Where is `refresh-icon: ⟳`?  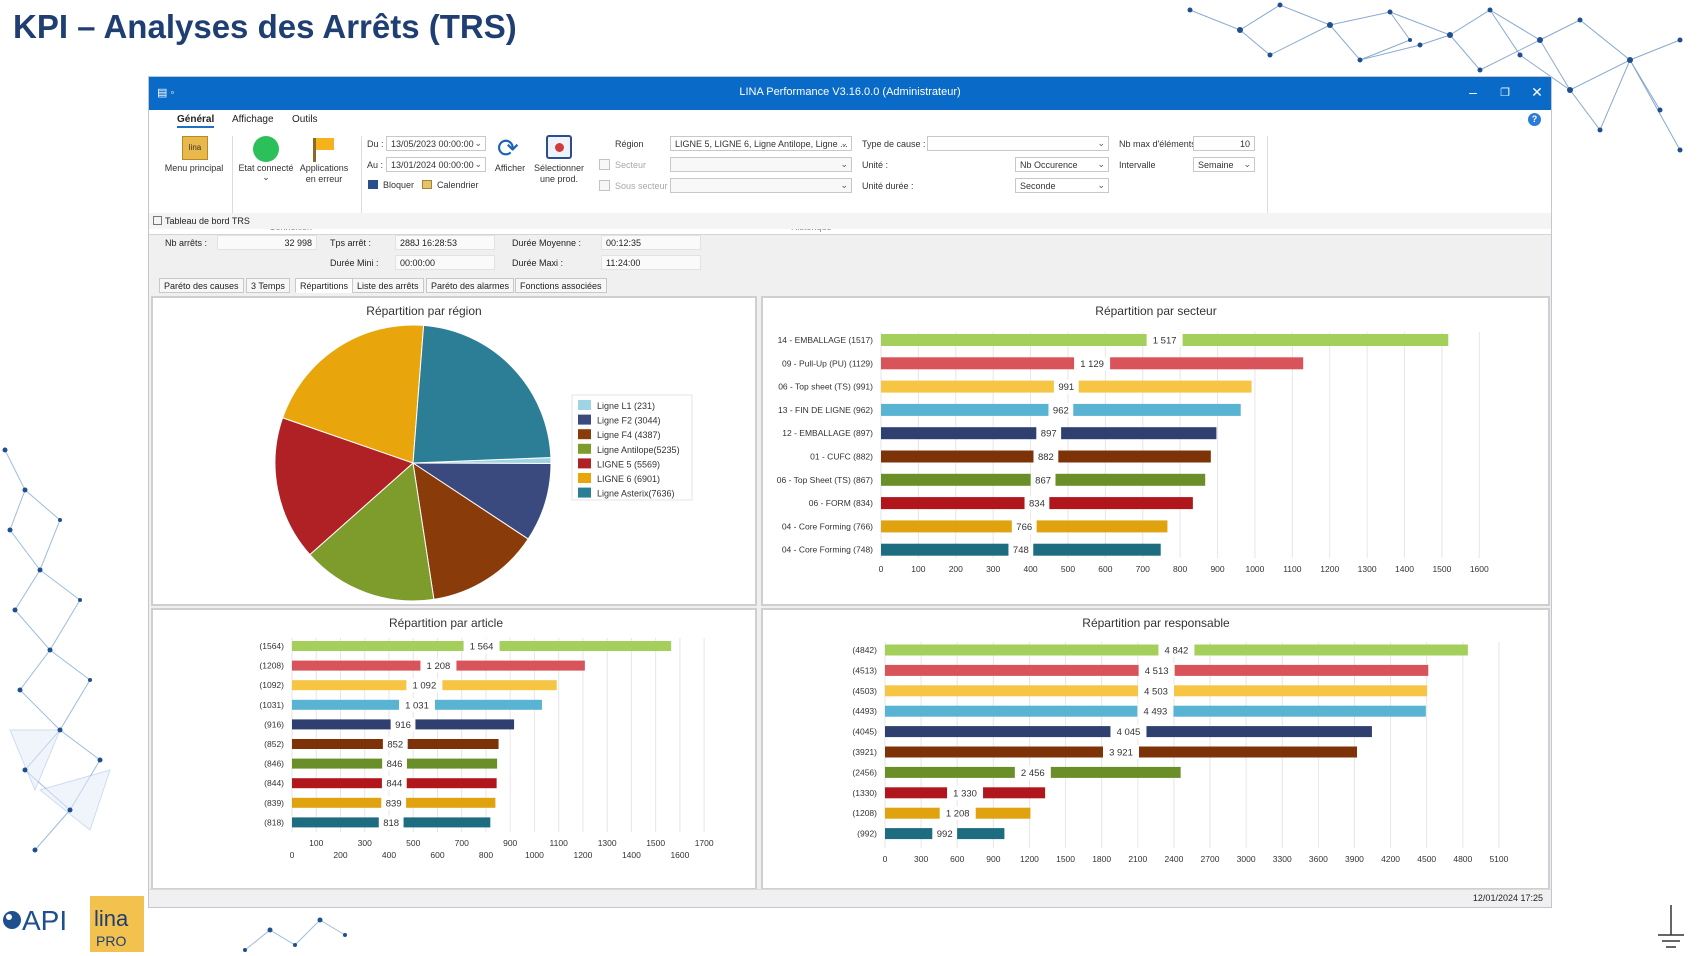
refresh-icon: ⟳ is located at coordinates (508, 148).